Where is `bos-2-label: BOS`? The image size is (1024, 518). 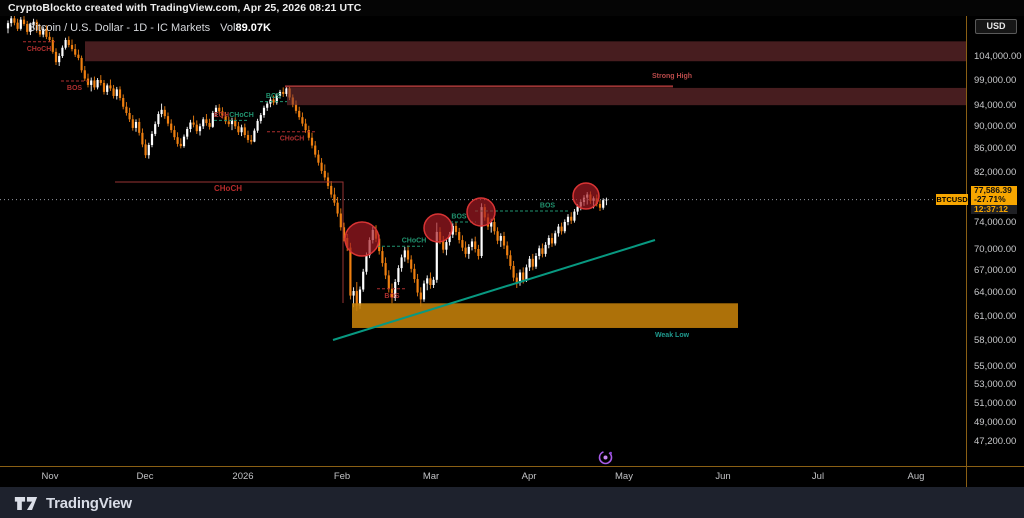 bos-2-label: BOS is located at coordinates (274, 96).